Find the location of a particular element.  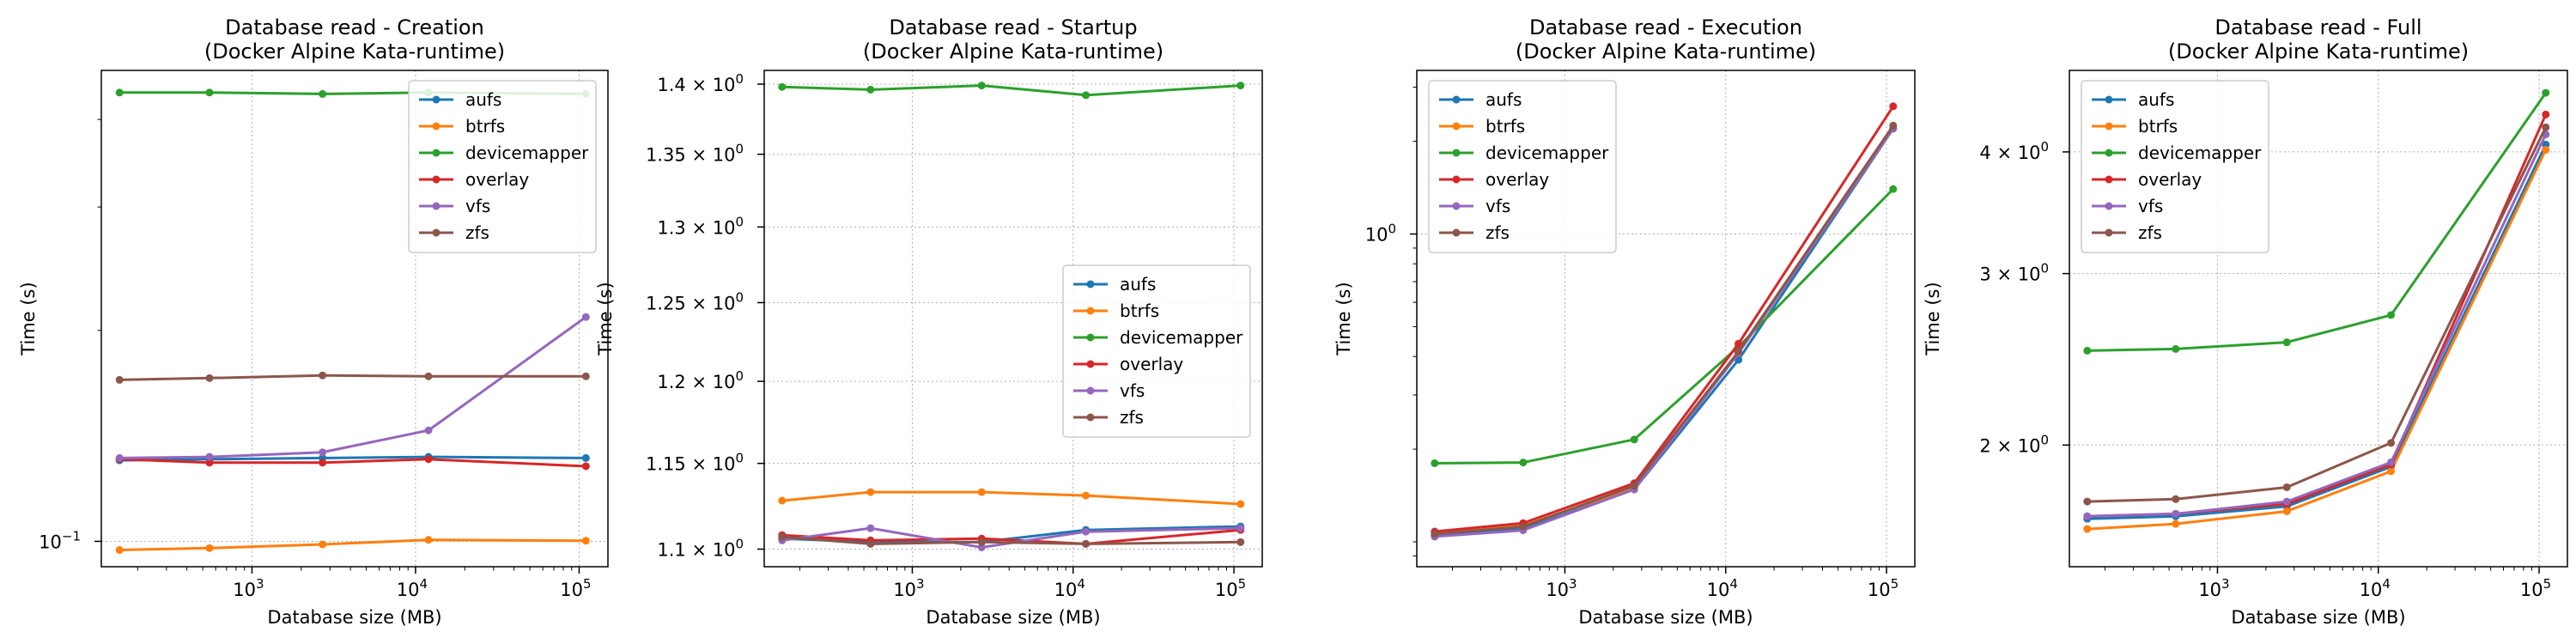

y-axis-label: Time (s) is located at coordinates (28, 318).